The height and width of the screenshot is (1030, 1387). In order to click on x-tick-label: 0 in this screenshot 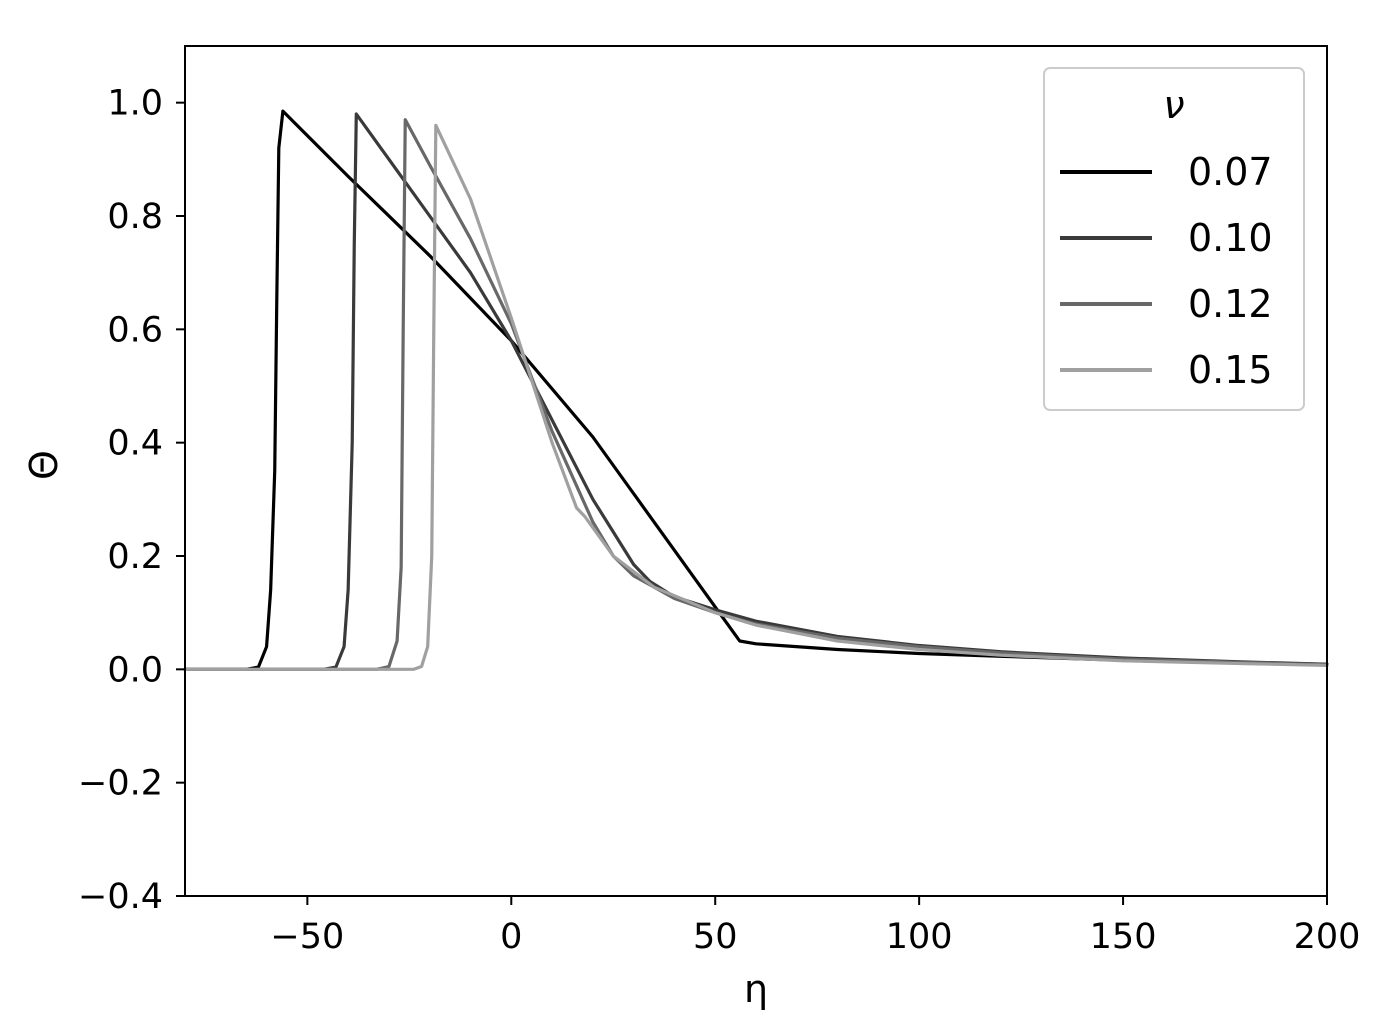, I will do `click(511, 937)`.